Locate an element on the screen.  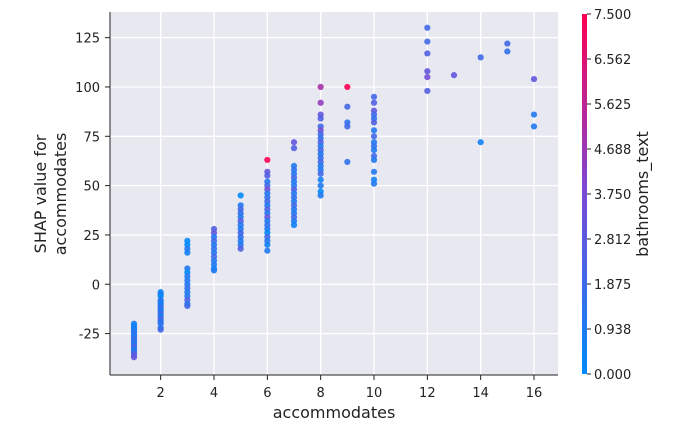
y-tick-label: 125 is located at coordinates (87, 39).